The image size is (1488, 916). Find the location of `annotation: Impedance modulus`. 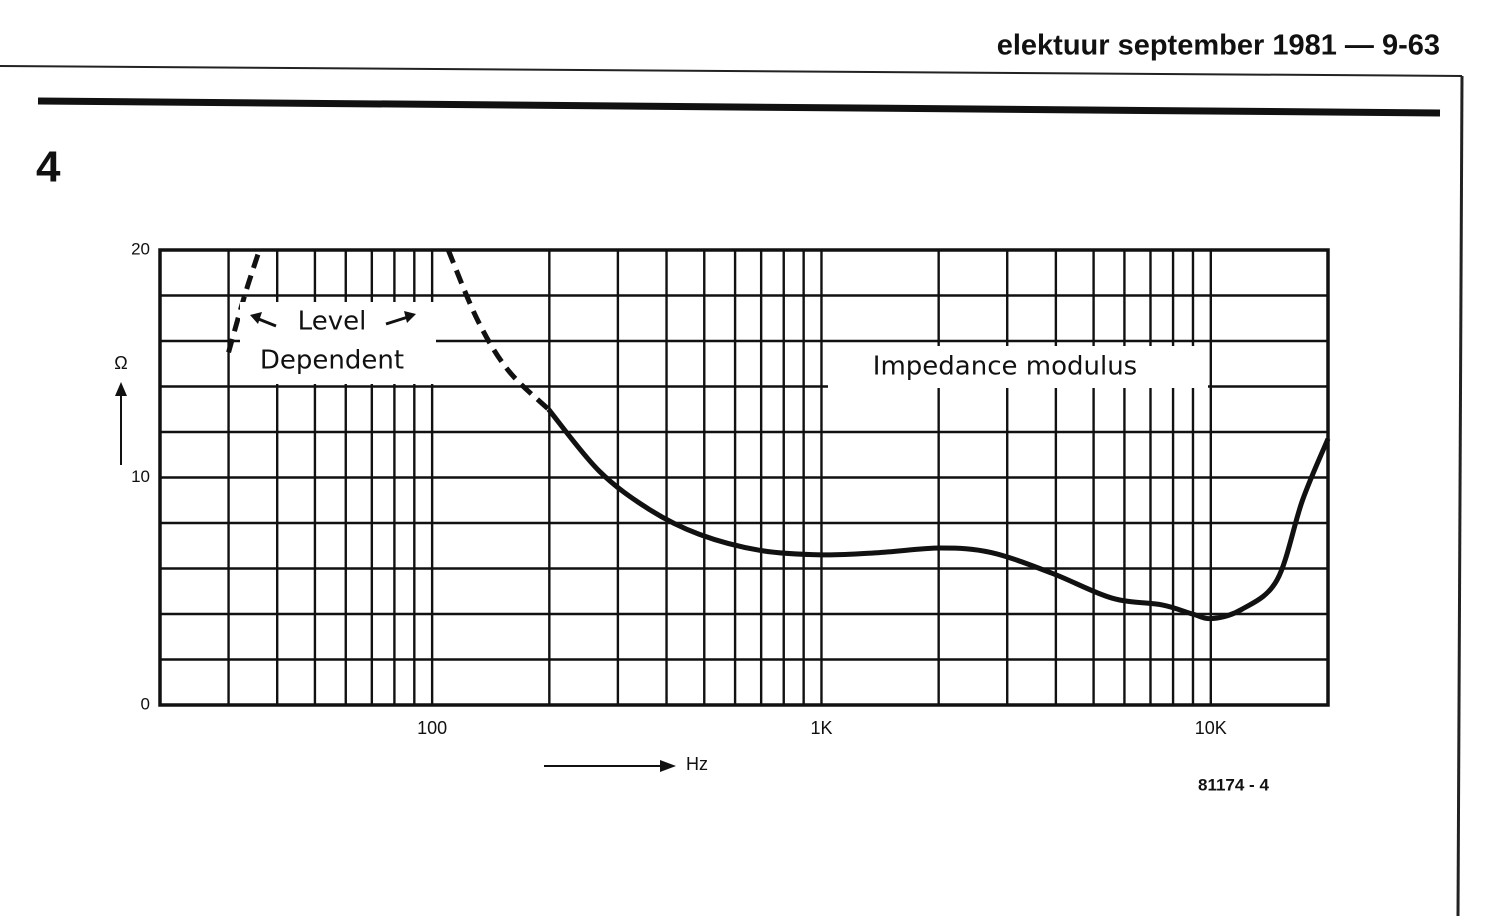

annotation: Impedance modulus is located at coordinates (1005, 367).